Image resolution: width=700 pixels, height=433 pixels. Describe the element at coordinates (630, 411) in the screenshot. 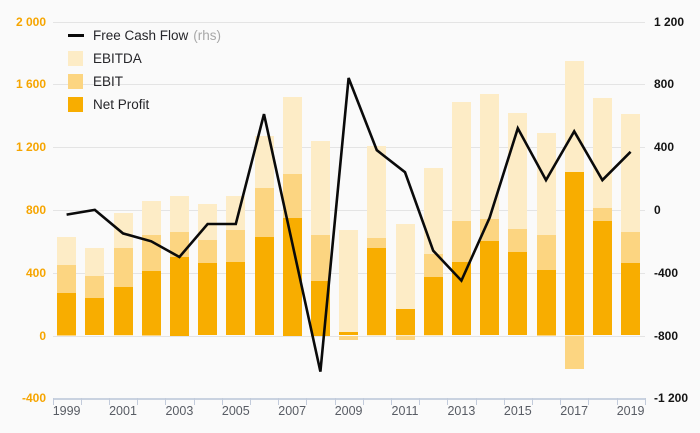

I see `x-axis-year-label: 2019` at that location.